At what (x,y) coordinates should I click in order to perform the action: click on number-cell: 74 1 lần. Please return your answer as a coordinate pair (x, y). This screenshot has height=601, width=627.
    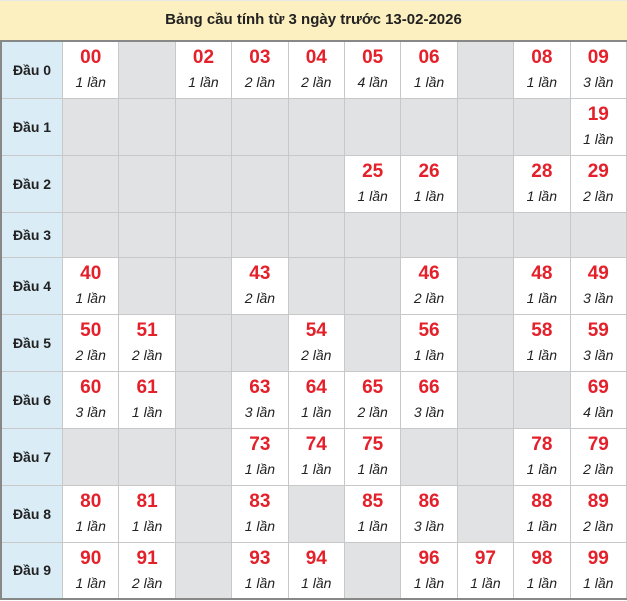
    Looking at the image, I should click on (316, 456).